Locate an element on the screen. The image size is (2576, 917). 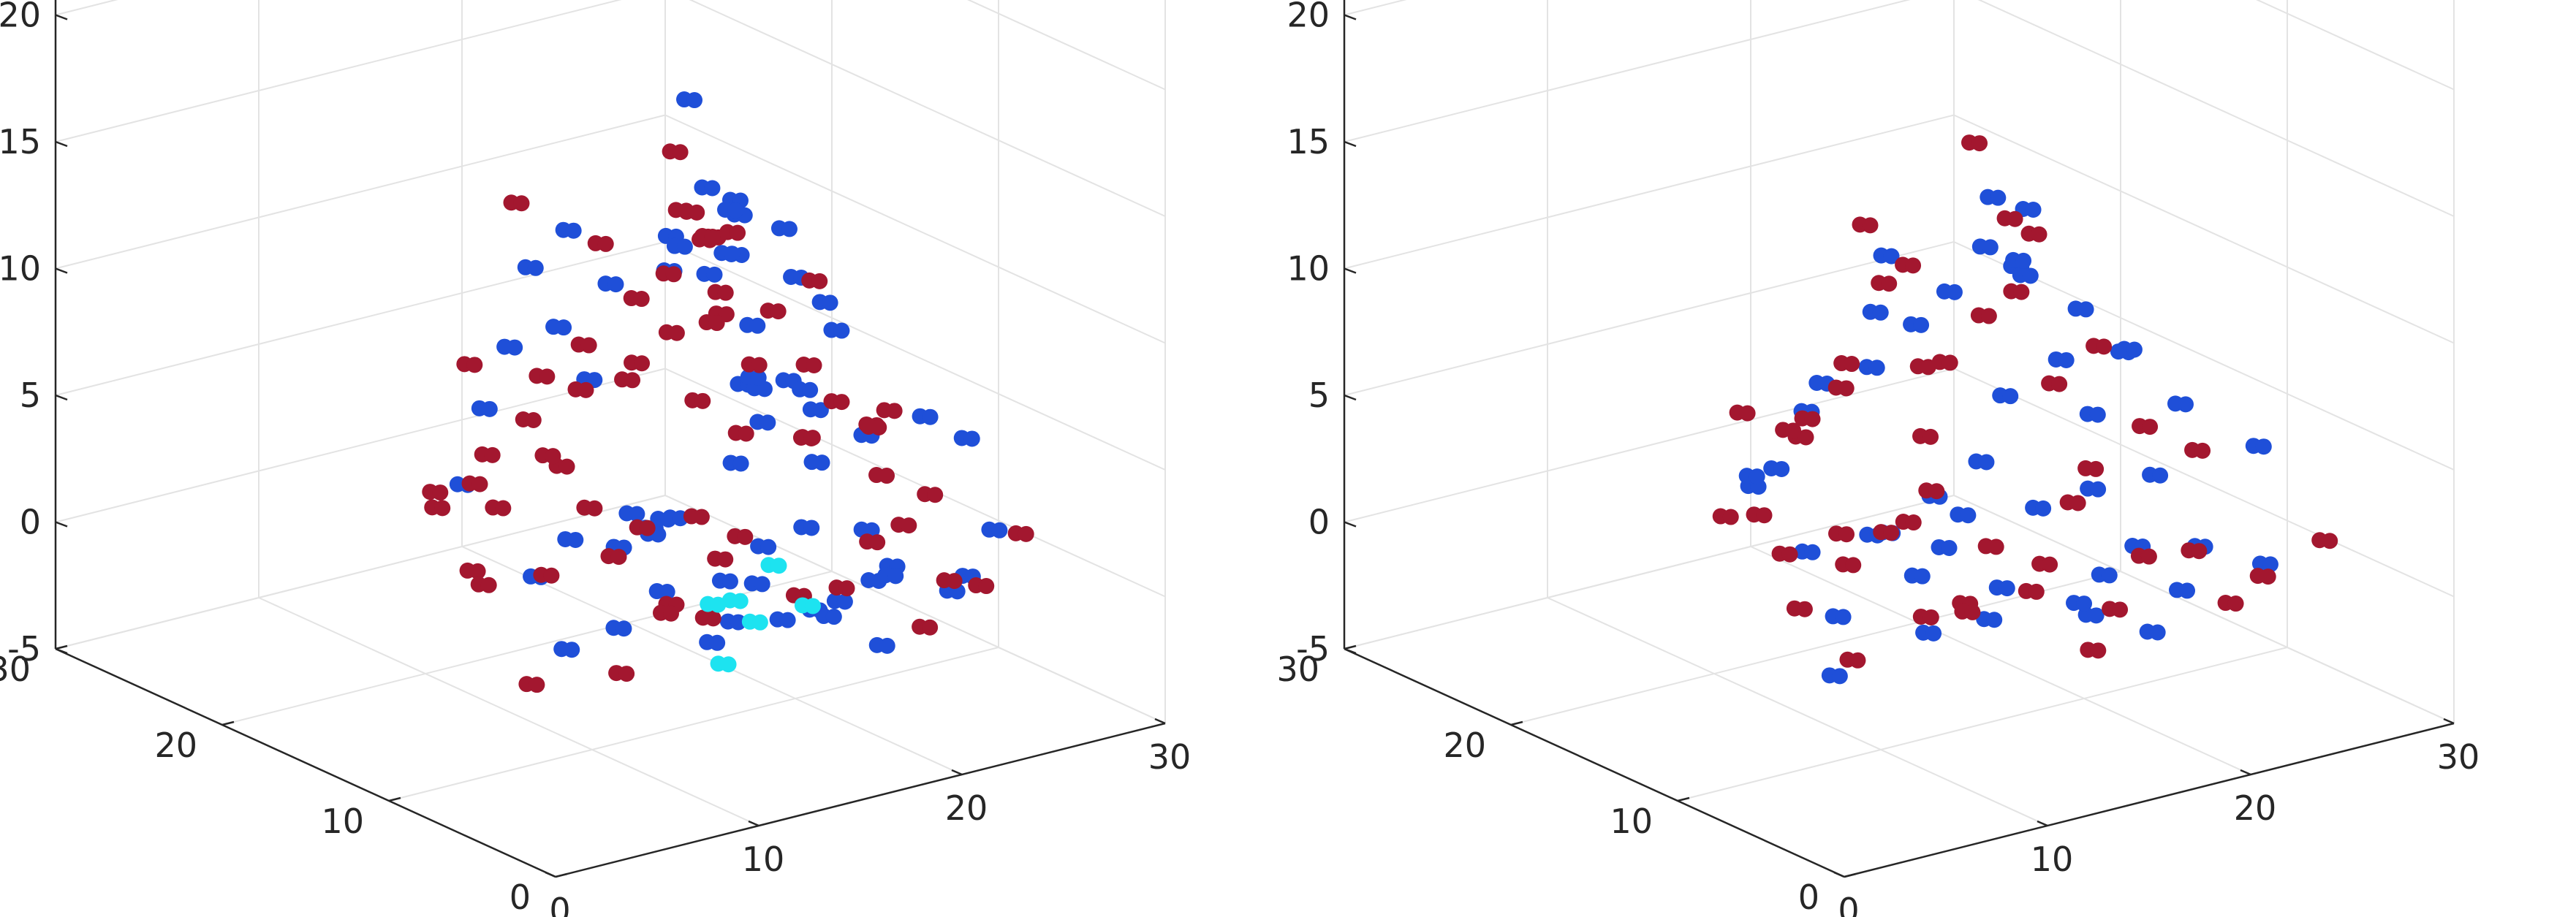
x-tick-label: 0 is located at coordinates (559, 904).